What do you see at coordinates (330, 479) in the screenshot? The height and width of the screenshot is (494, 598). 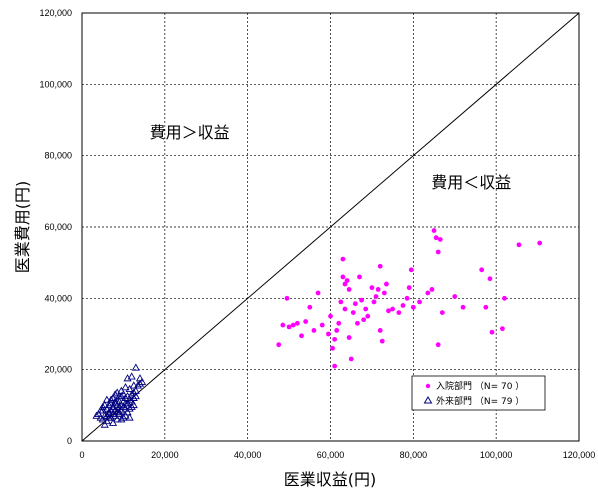 I see `x-axis-title: 医業収益(円)` at bounding box center [330, 479].